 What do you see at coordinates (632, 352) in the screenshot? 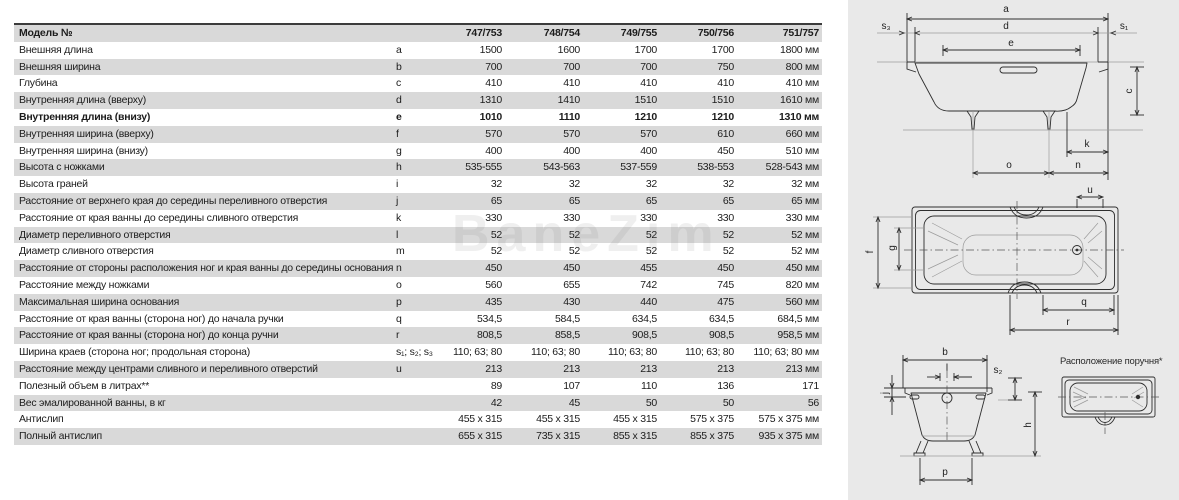
I see `cell-value: 110; 63; 80` at bounding box center [632, 352].